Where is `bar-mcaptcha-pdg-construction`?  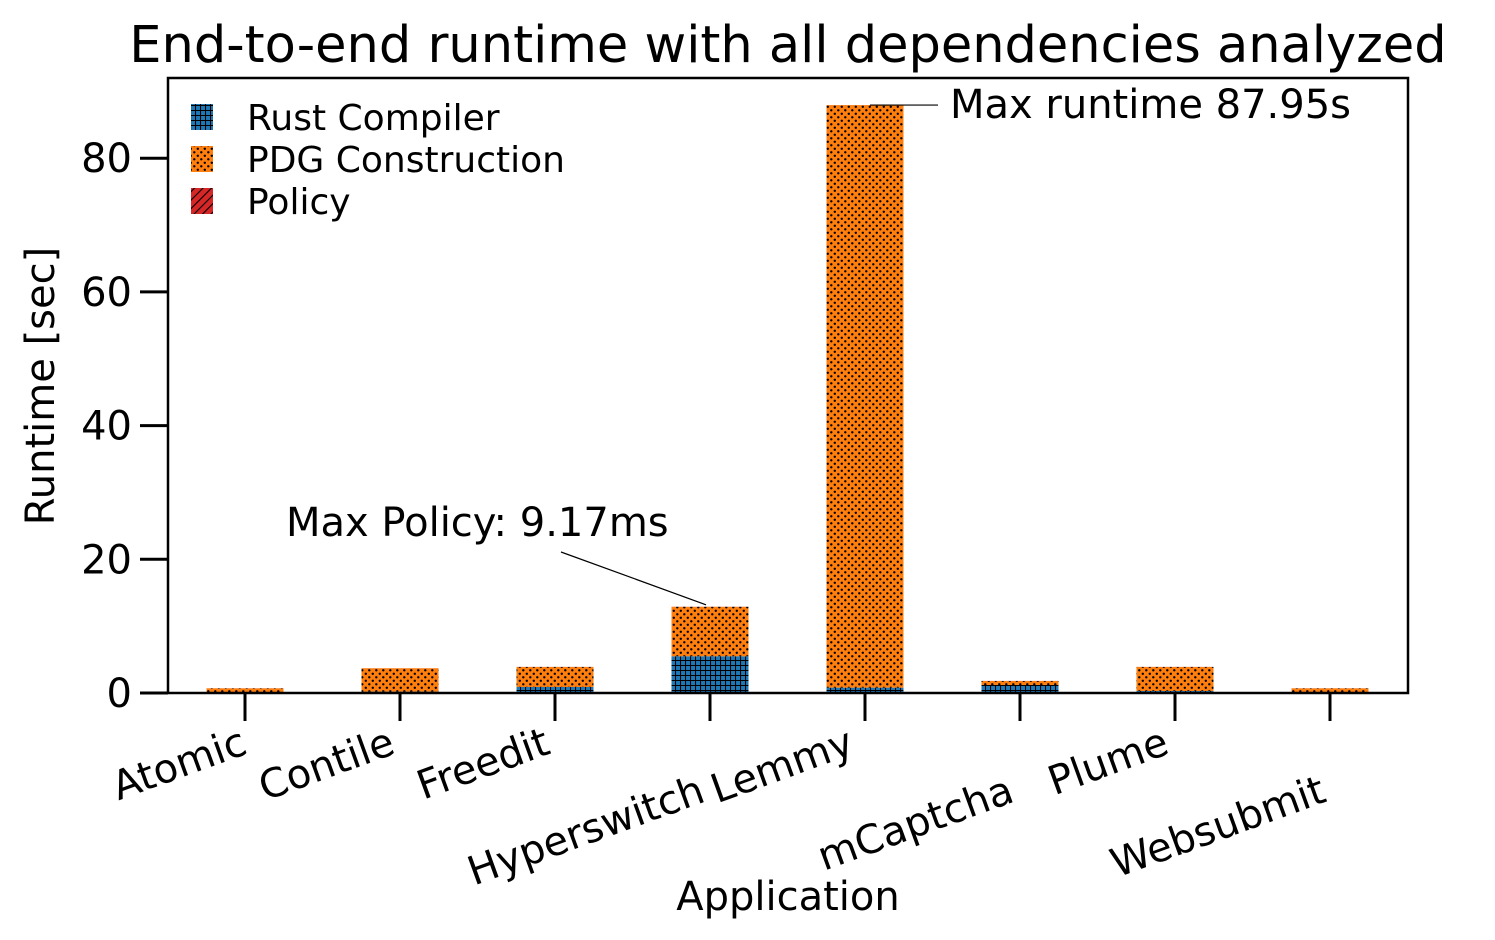
bar-mcaptcha-pdg-construction is located at coordinates (1020, 682).